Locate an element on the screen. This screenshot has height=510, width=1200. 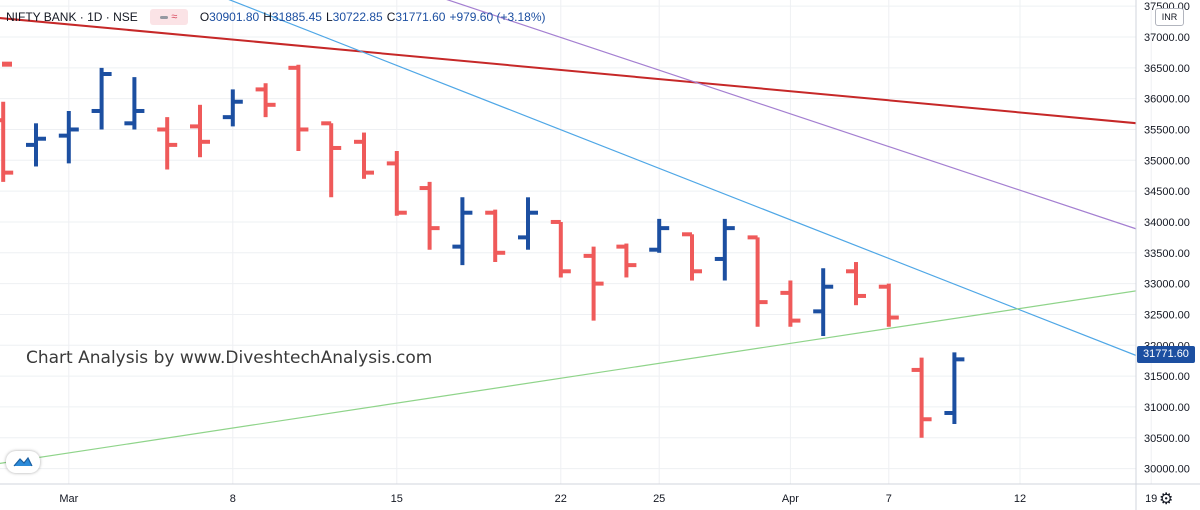
x-tick-label: 12 is located at coordinates (1020, 499).